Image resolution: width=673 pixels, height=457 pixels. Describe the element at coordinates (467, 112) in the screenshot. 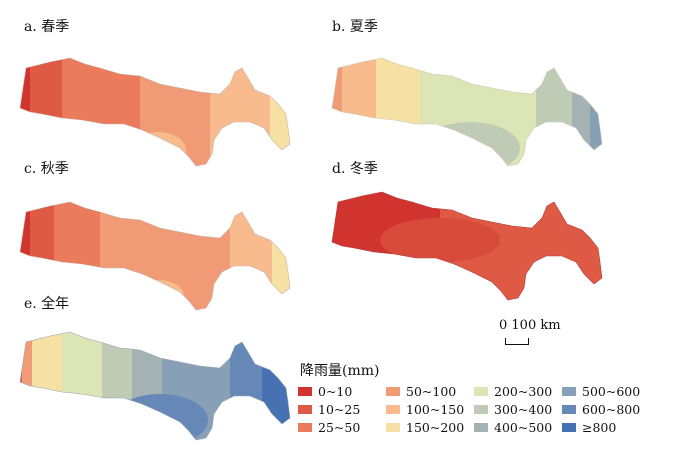

I see `map-summer` at that location.